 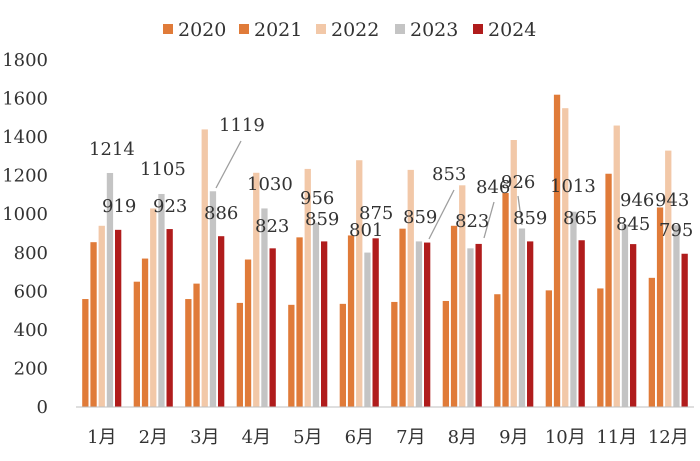 I want to click on legend-swatch-2020, so click(x=168, y=29).